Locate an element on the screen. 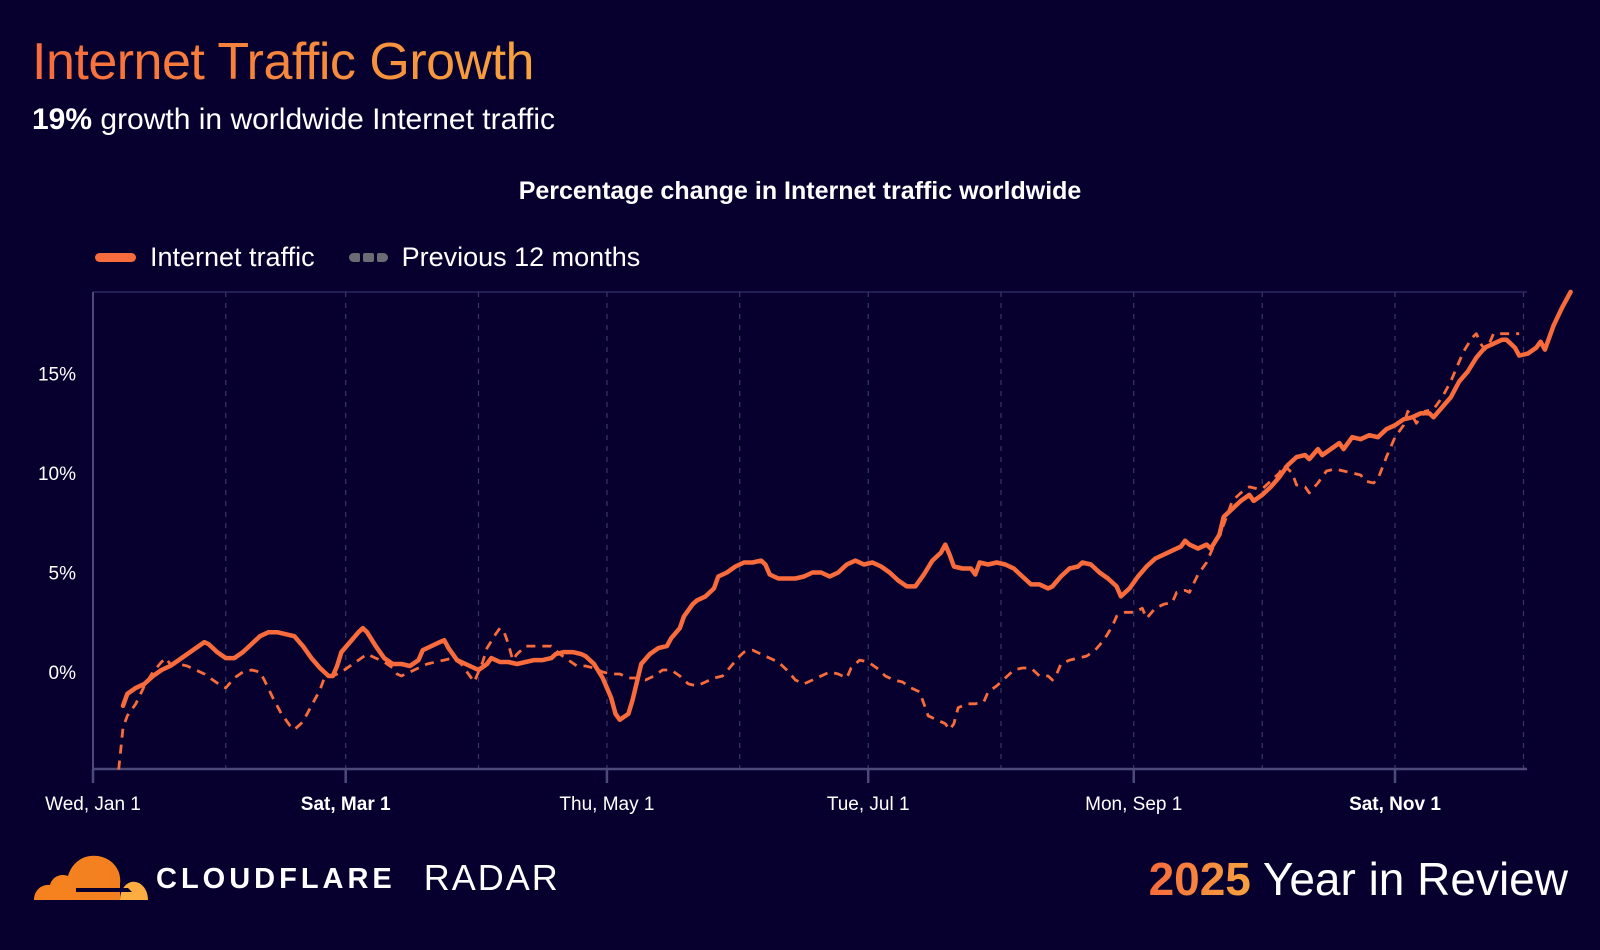  subtitle-text: growth in worldwide Internet traffic is located at coordinates (324, 119).